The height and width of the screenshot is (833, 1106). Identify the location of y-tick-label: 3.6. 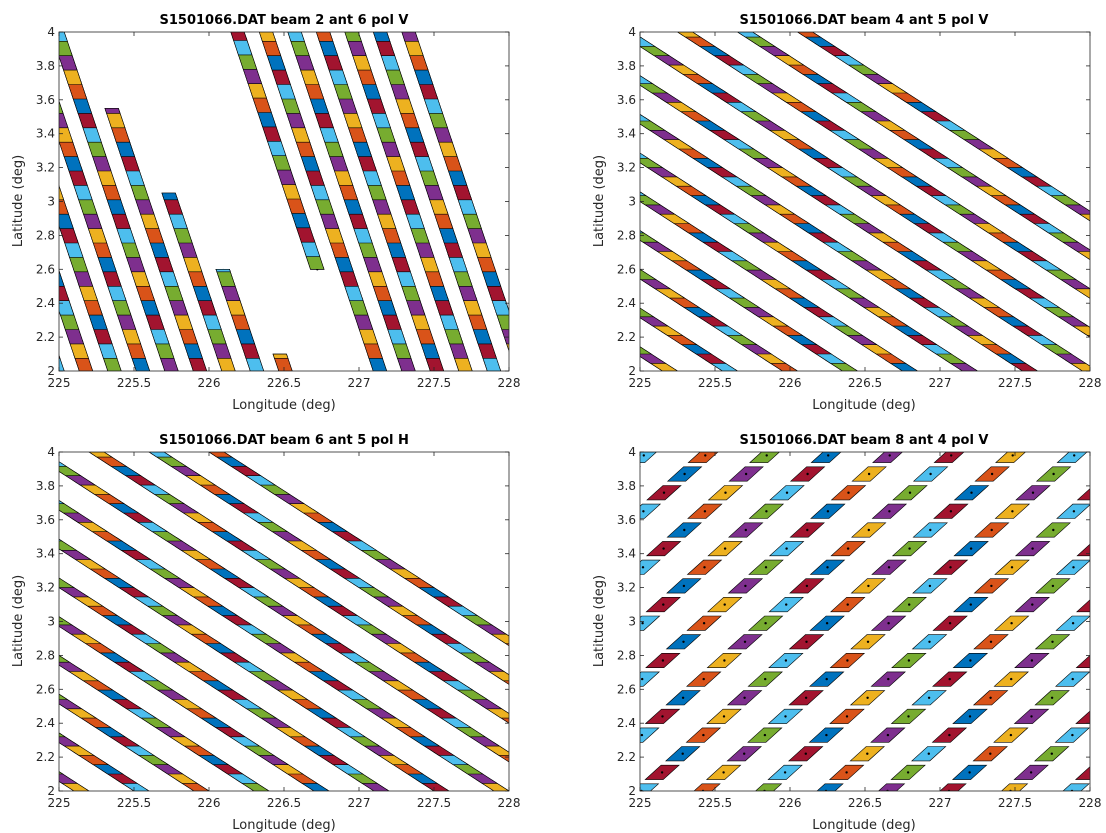
(45, 100).